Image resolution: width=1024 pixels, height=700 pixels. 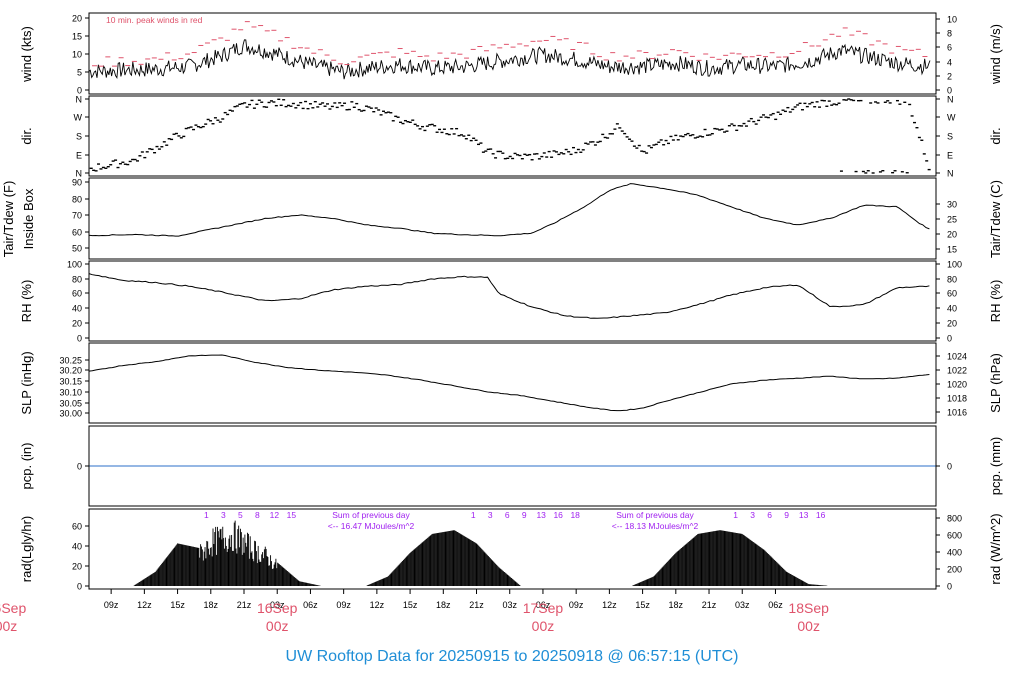 I want to click on right-tick-label-direction: E, so click(x=950, y=156).